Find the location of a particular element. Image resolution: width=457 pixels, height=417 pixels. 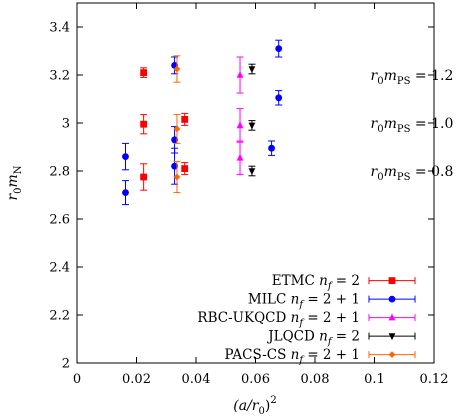

legend-entry: MILC nf = 2 + 1 is located at coordinates (332, 301).